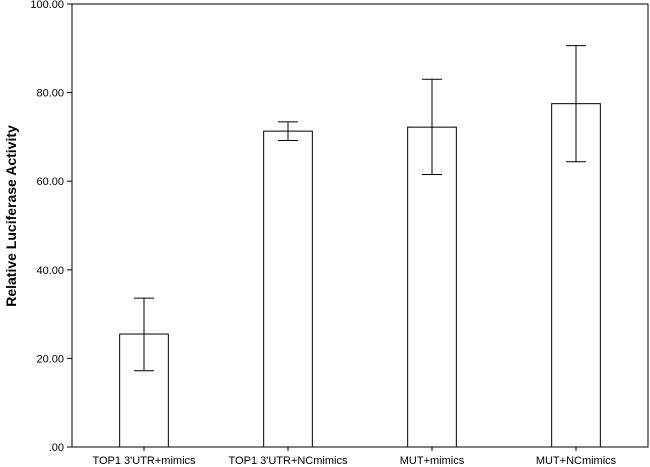 This screenshot has width=650, height=467. What do you see at coordinates (576, 461) in the screenshot?
I see `x-tick-label: MUT+NCmimics` at bounding box center [576, 461].